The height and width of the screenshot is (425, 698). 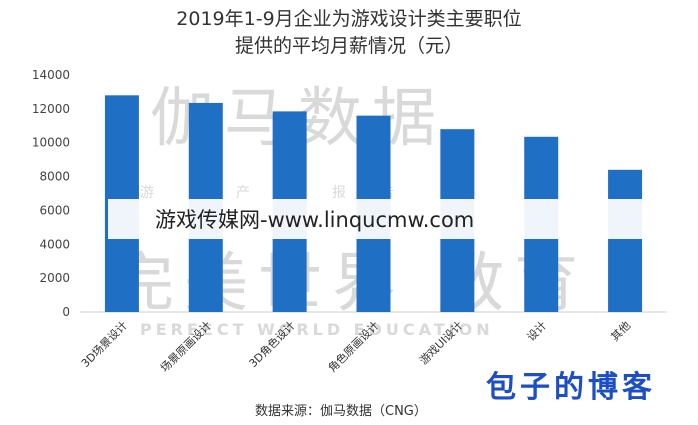 I want to click on chart-title-line-2: 提供的平均月薪情况（元）, so click(x=349, y=46).